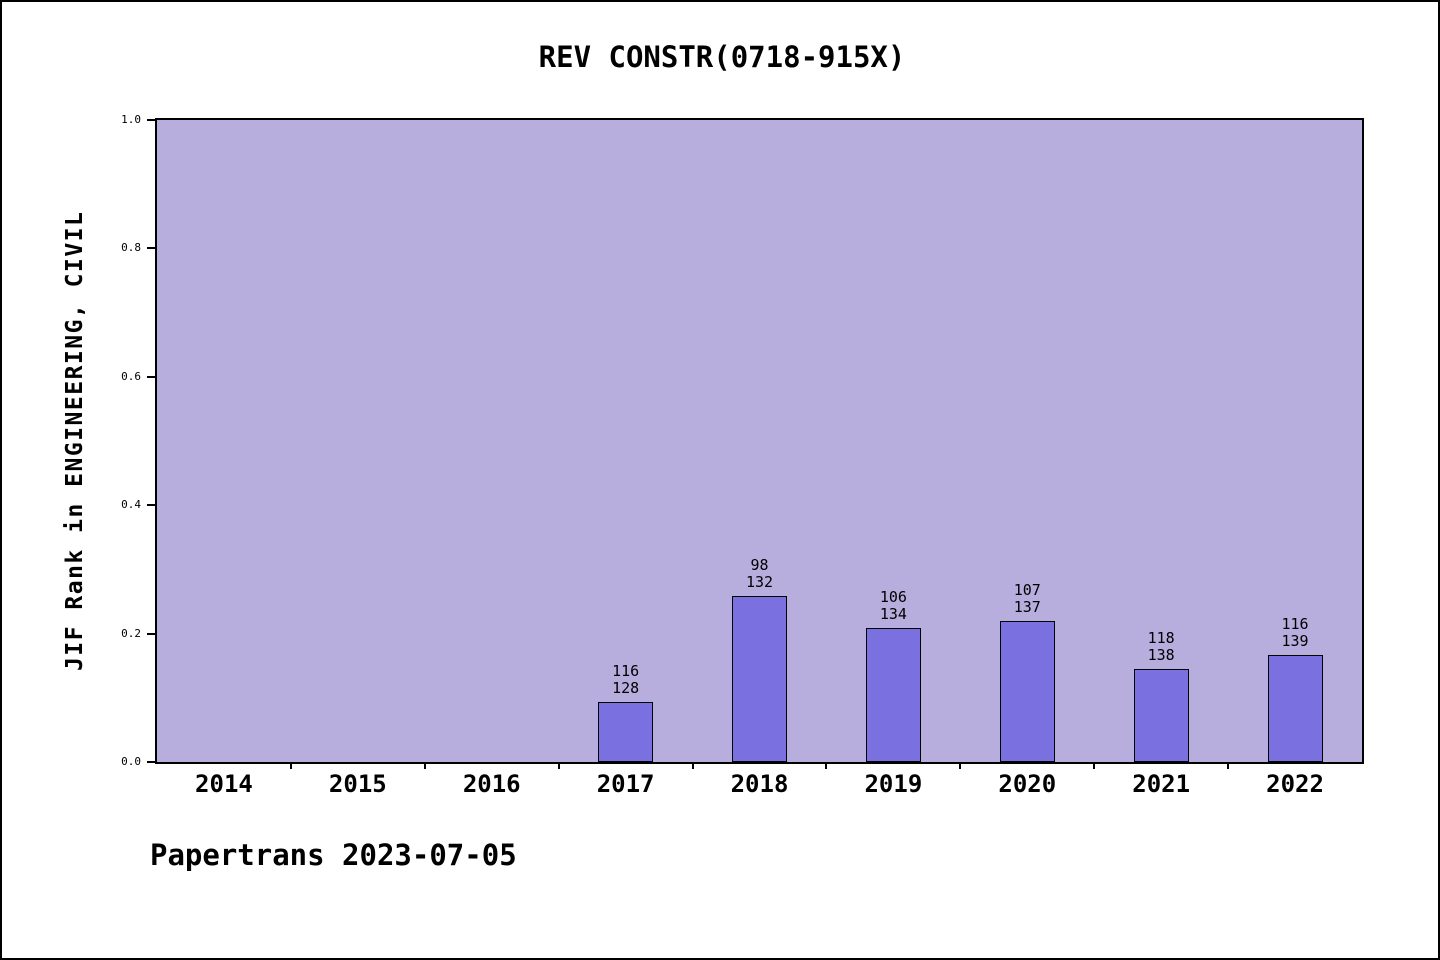 The image size is (1440, 960). What do you see at coordinates (625, 784) in the screenshot?
I see `x-axis-tick-label: 2017` at bounding box center [625, 784].